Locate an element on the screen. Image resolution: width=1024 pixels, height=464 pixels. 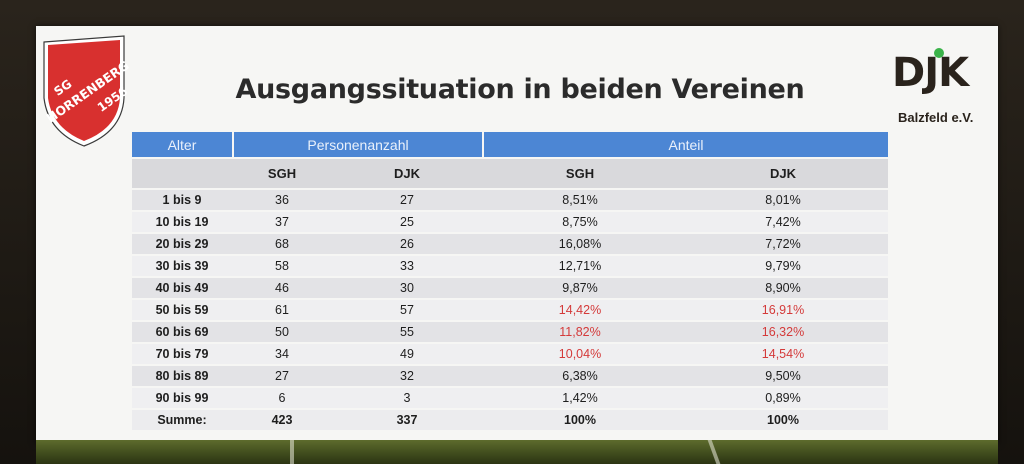
subheader-count-djk: DJK is located at coordinates (407, 173).